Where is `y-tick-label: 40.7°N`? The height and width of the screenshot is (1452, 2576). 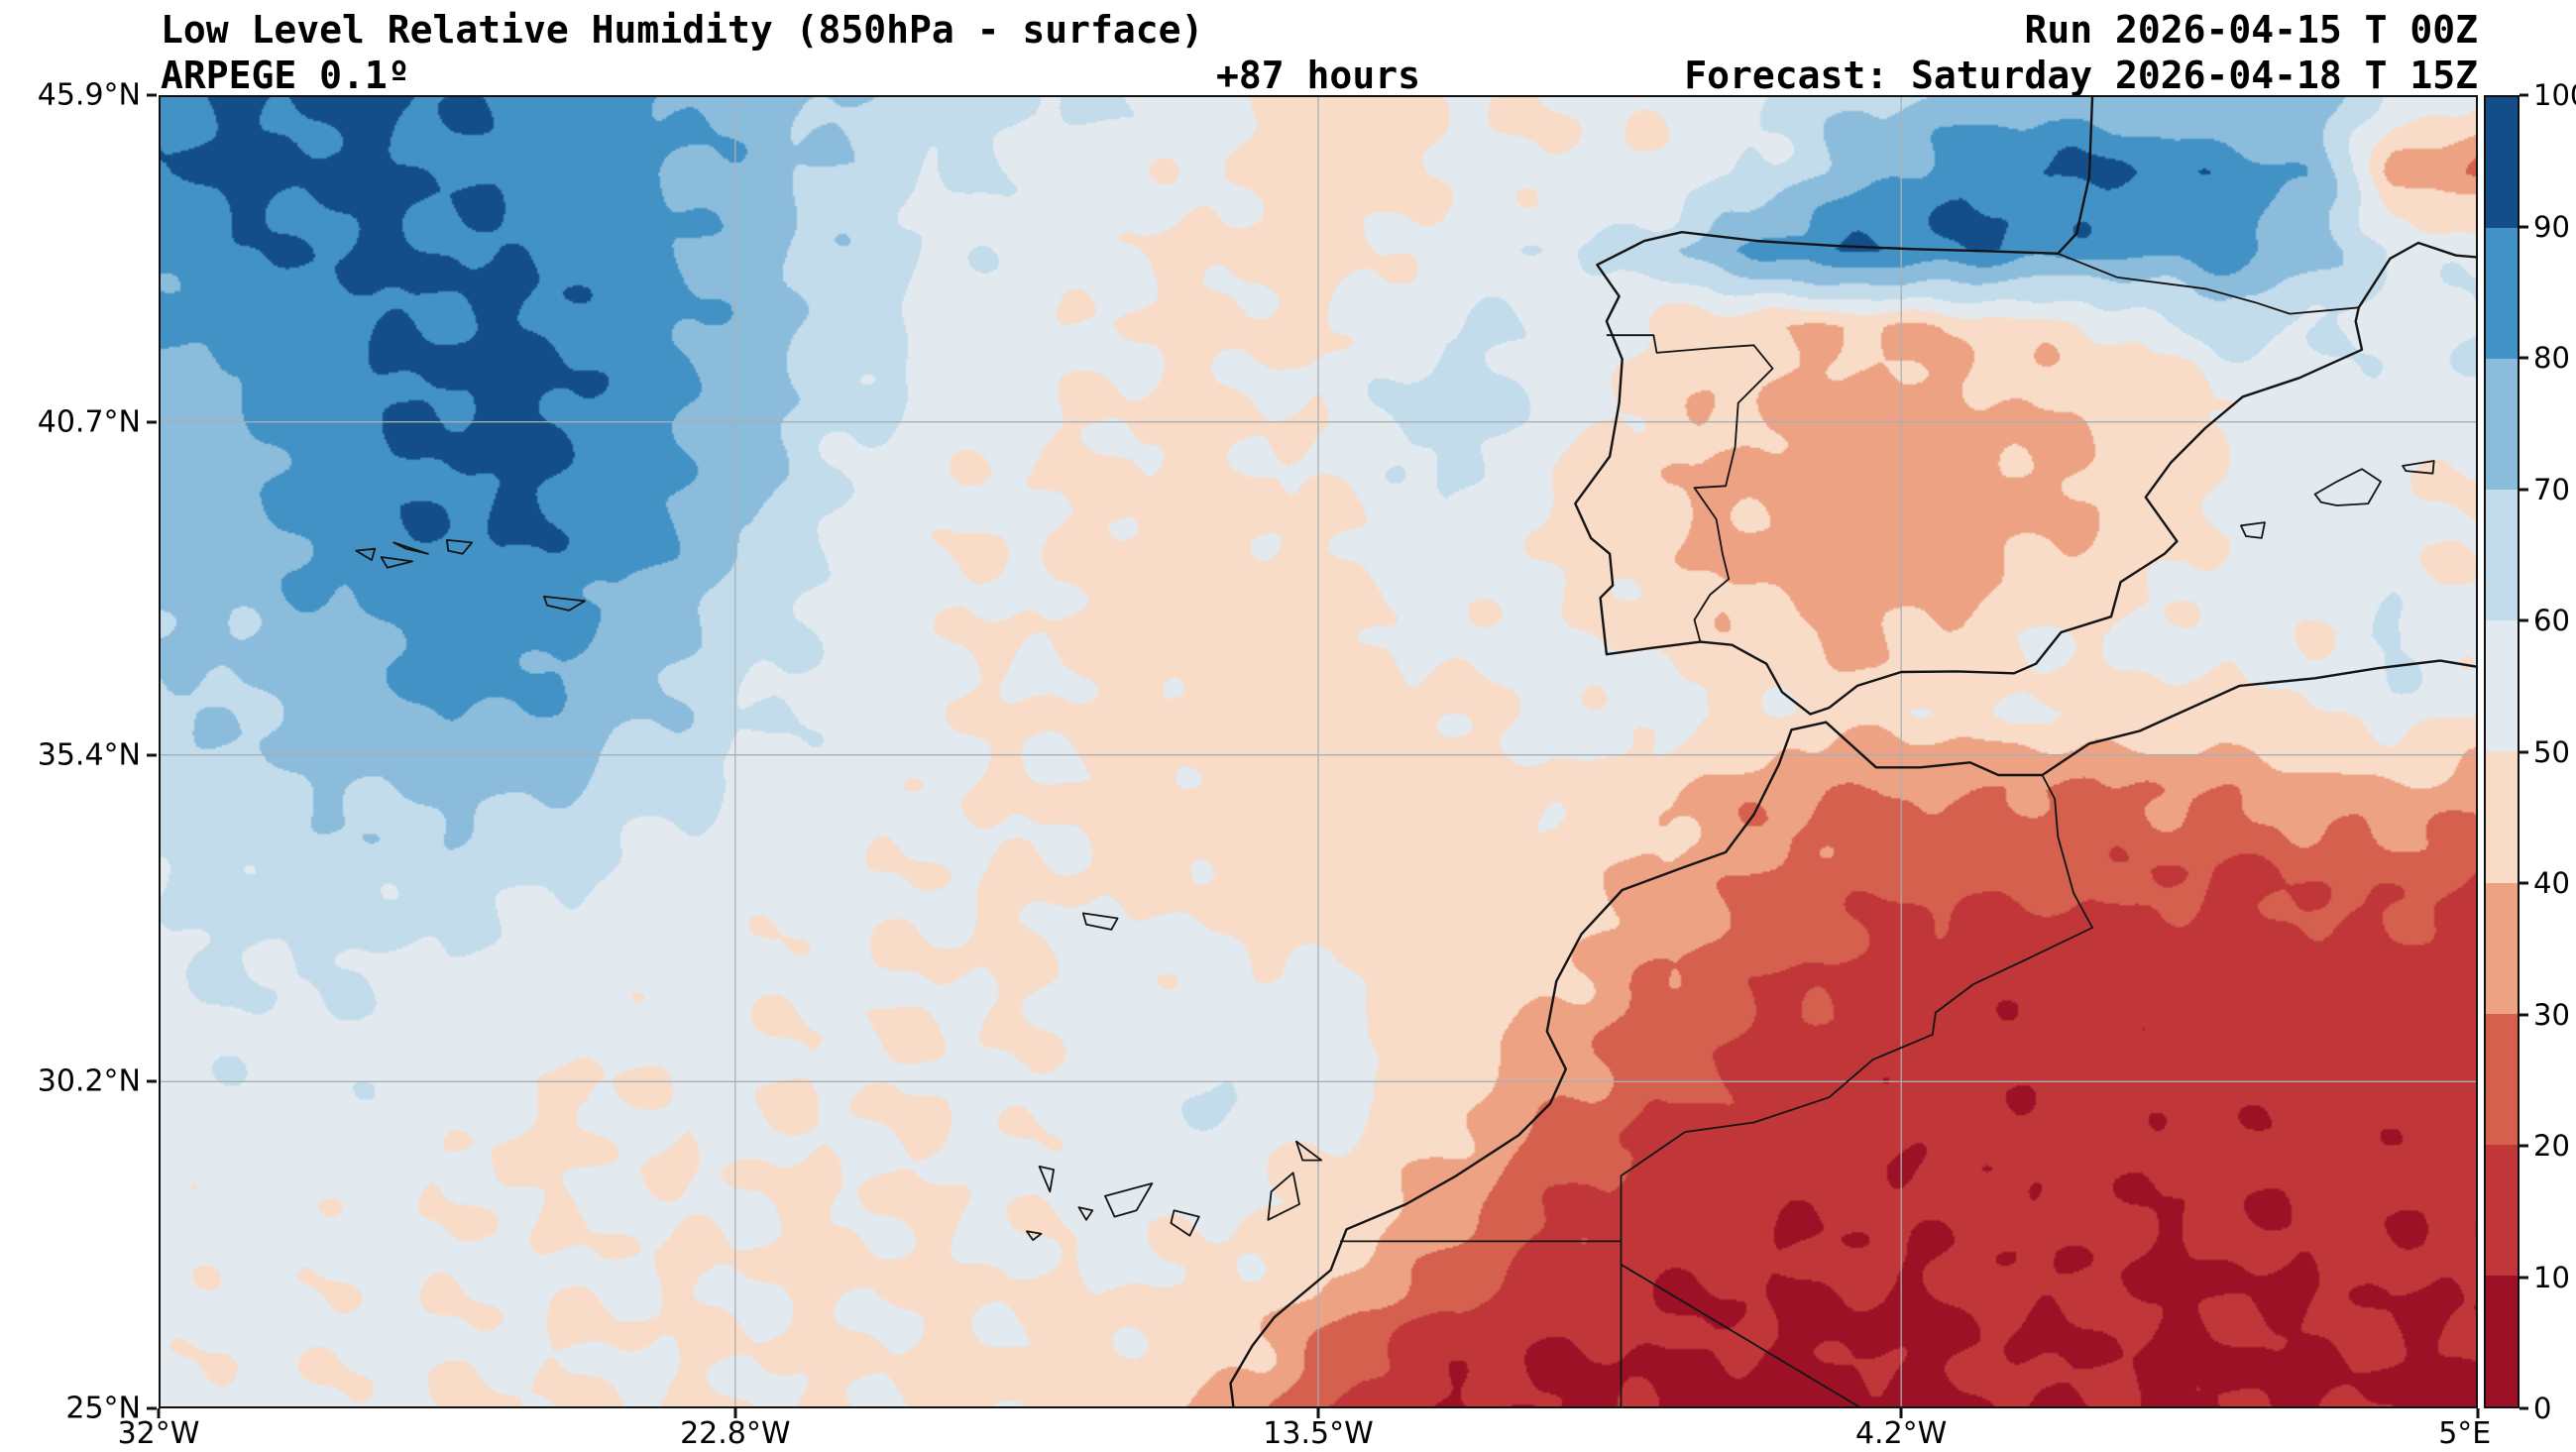 y-tick-label: 40.7°N is located at coordinates (89, 422).